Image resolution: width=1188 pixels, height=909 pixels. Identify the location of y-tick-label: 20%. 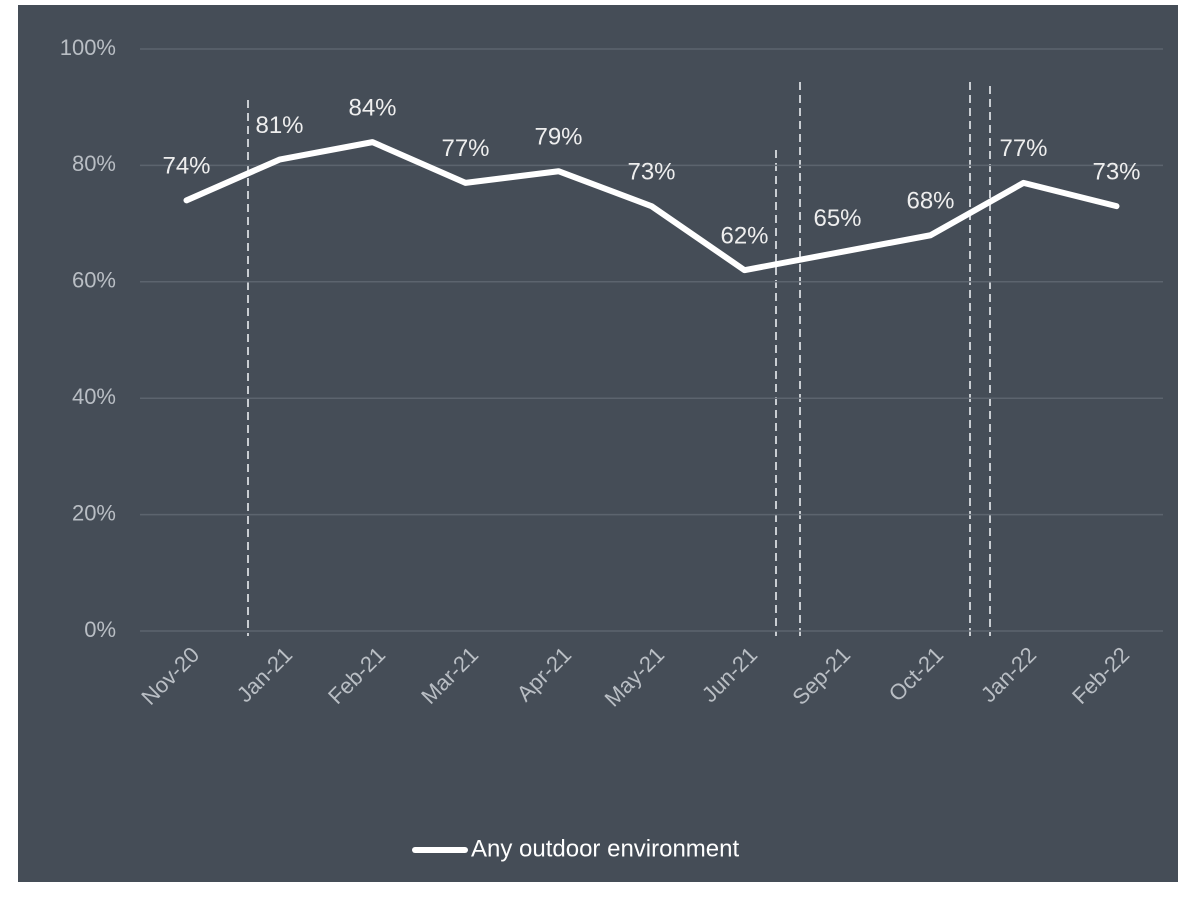
(94, 512).